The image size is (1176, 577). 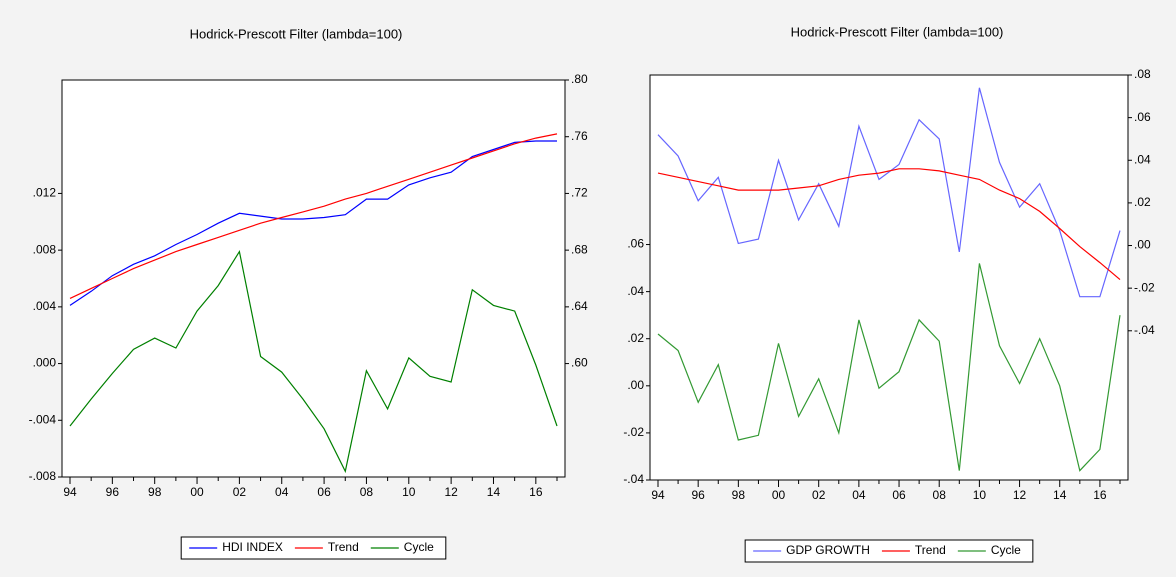 I want to click on legend-label: HDI INDEX, so click(x=252, y=547).